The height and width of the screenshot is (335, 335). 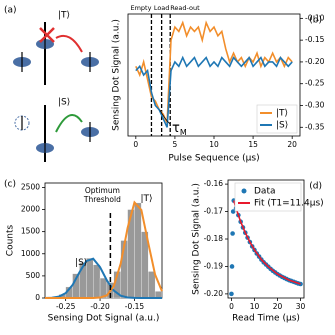 What do you see at coordinates (102, 190) in the screenshot?
I see `threshold-label: Optimum` at bounding box center [102, 190].